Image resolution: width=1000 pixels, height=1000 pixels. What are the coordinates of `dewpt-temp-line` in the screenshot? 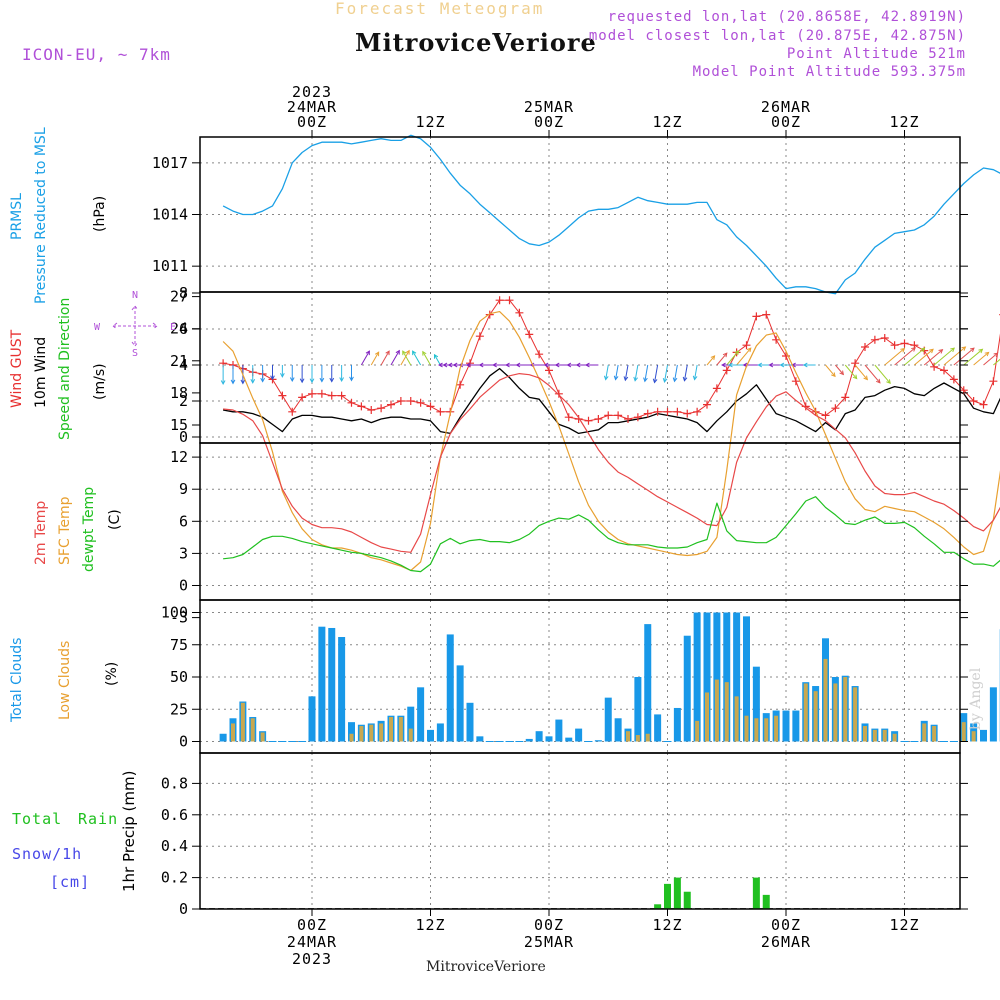 It's located at (611, 534).